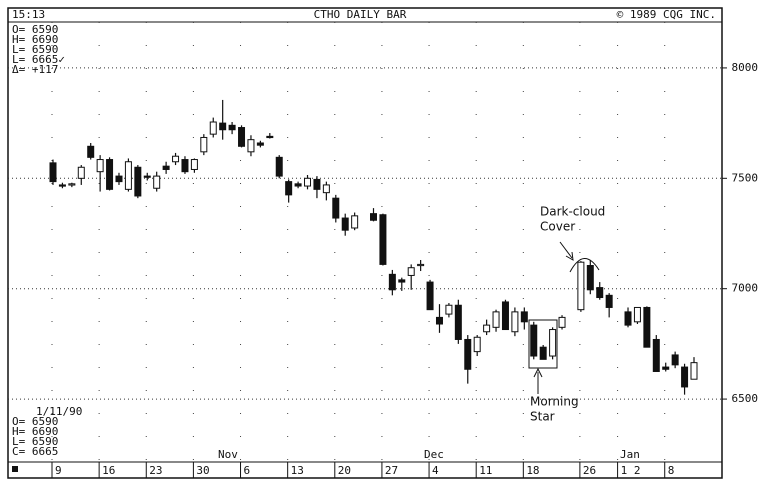 The image size is (768, 481). I want to click on annotation: Cover, so click(557, 227).